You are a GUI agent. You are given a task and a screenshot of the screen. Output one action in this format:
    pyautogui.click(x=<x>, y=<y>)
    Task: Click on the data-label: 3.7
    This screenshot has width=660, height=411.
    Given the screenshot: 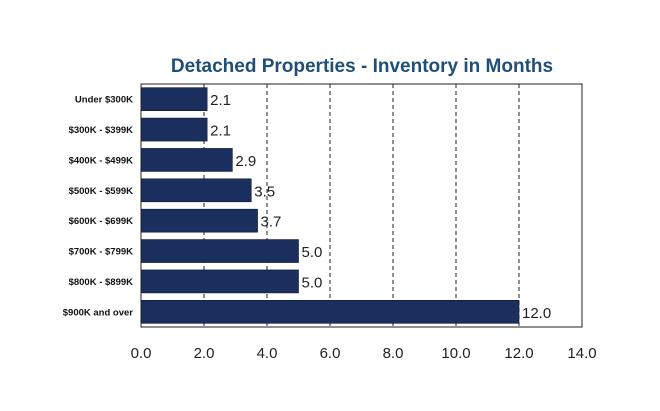 What is the action you would take?
    pyautogui.click(x=271, y=222)
    